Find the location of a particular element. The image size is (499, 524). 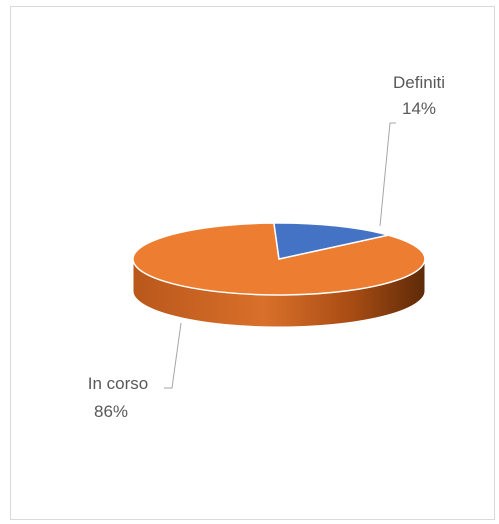

data-label-definiti-value: 14% is located at coordinates (419, 108).